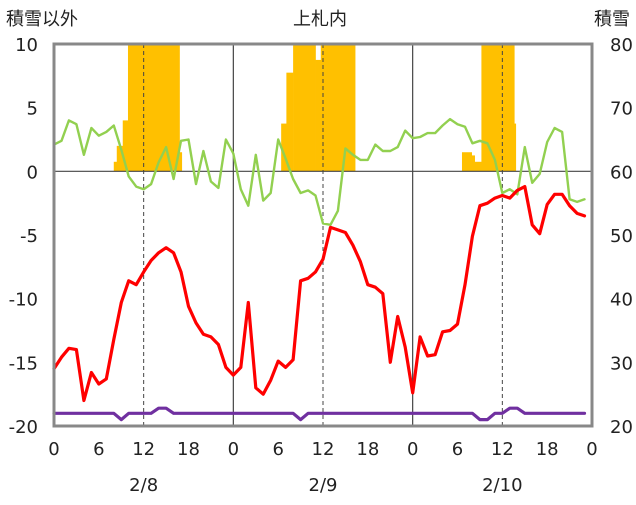 The image size is (636, 505). I want to click on left-tick-label: 5, so click(32, 109).